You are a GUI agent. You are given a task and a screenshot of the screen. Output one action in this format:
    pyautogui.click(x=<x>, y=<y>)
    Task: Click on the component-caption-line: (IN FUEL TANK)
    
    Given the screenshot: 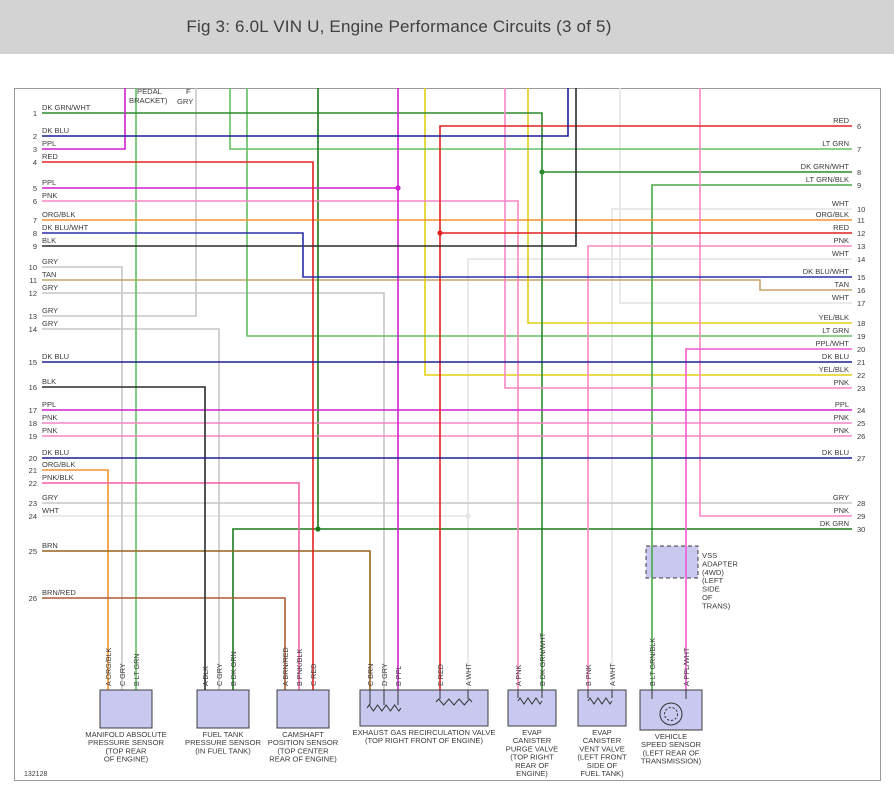 What is the action you would take?
    pyautogui.click(x=223, y=750)
    